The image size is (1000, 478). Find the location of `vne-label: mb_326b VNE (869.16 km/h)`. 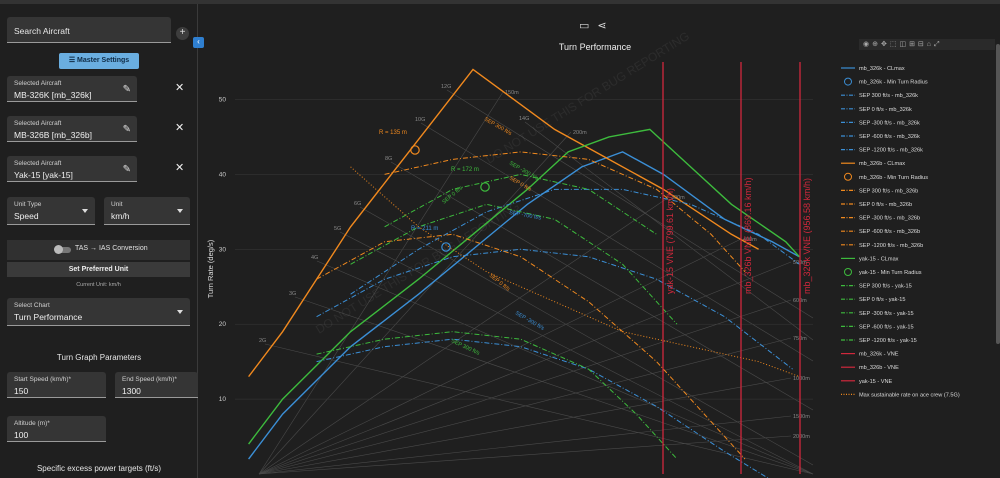

vne-label: mb_326b VNE (869.16 km/h) is located at coordinates (748, 235).